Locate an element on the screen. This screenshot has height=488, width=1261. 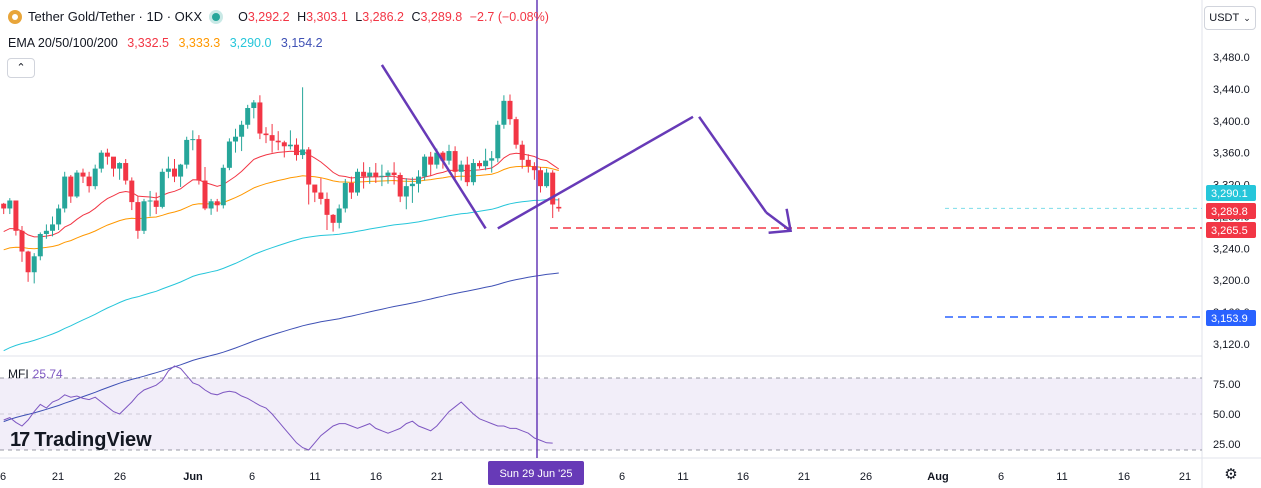
collapse-legend-button: ⌃ is located at coordinates (21, 68).